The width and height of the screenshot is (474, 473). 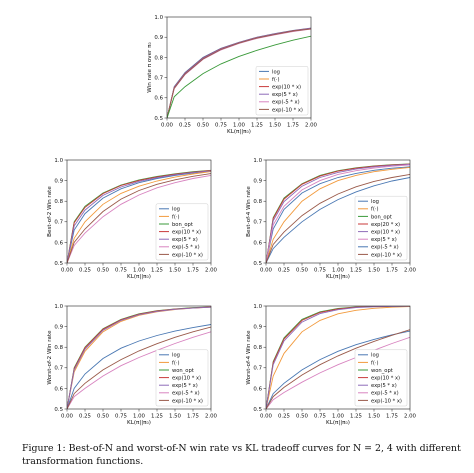 What do you see at coordinates (338, 417) in the screenshot?
I see `x-tick-label: 1.00` at bounding box center [338, 417].